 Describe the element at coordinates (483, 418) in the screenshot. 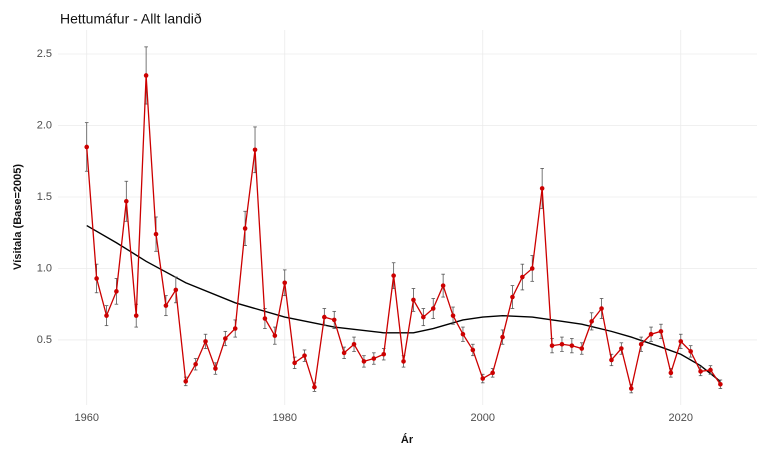

I see `x-tick-label: 2000` at that location.